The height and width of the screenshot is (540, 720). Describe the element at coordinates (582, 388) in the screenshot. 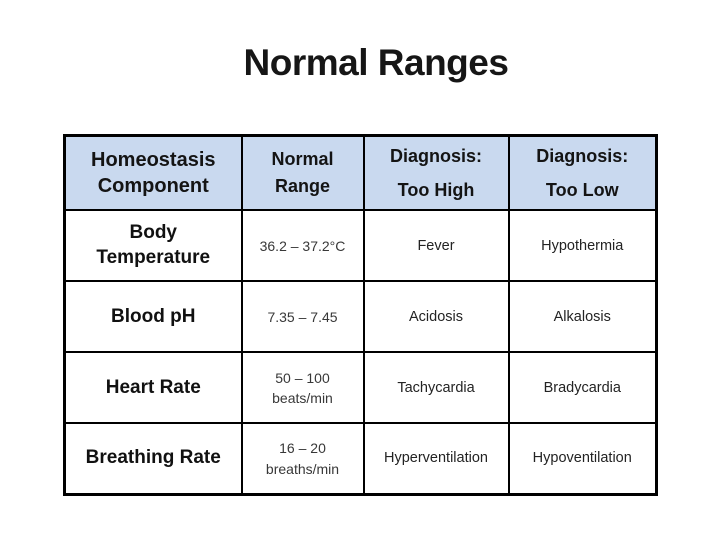

I see `cell-too-low: Bradycardia` at that location.